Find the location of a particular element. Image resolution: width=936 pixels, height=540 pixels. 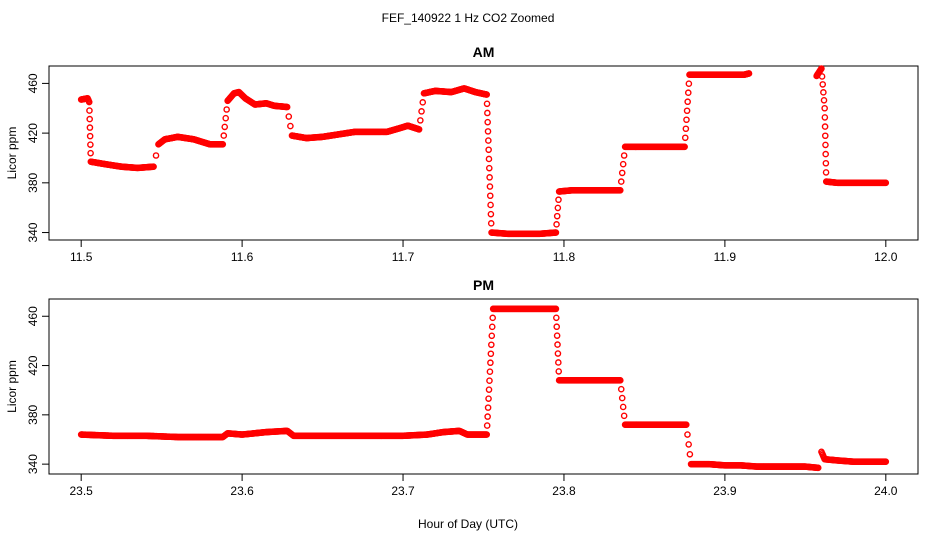

pm-y-tick-label: 420 is located at coordinates (33, 365).